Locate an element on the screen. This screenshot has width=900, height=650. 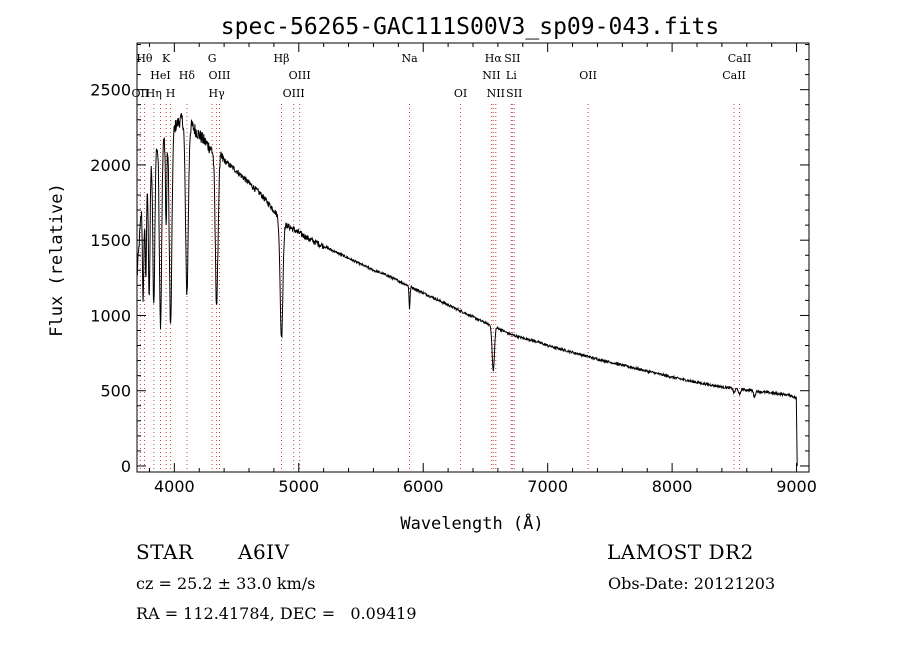
survey-name: LAMOST DR2 is located at coordinates (680, 552).